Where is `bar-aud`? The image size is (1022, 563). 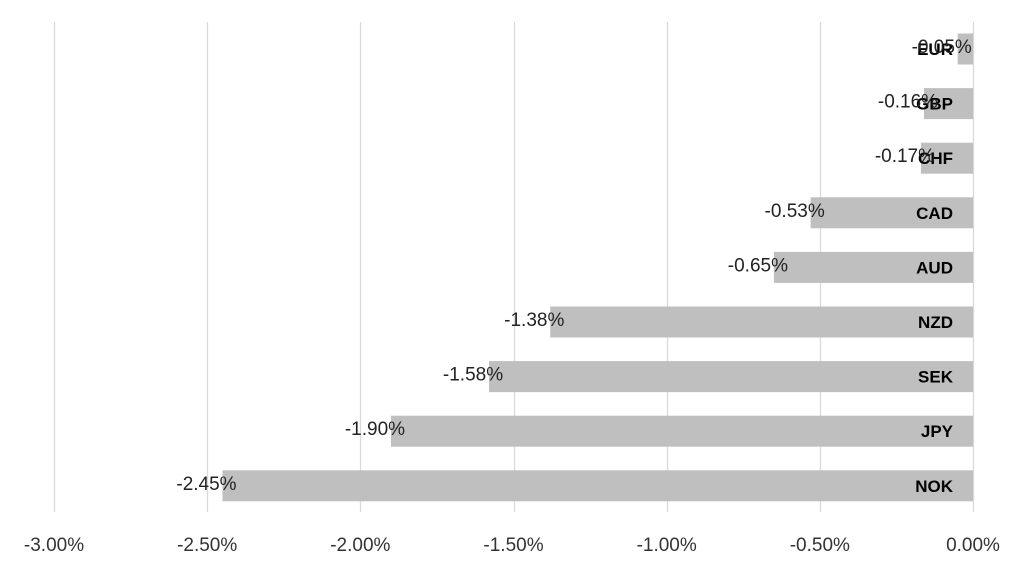 bar-aud is located at coordinates (873, 267).